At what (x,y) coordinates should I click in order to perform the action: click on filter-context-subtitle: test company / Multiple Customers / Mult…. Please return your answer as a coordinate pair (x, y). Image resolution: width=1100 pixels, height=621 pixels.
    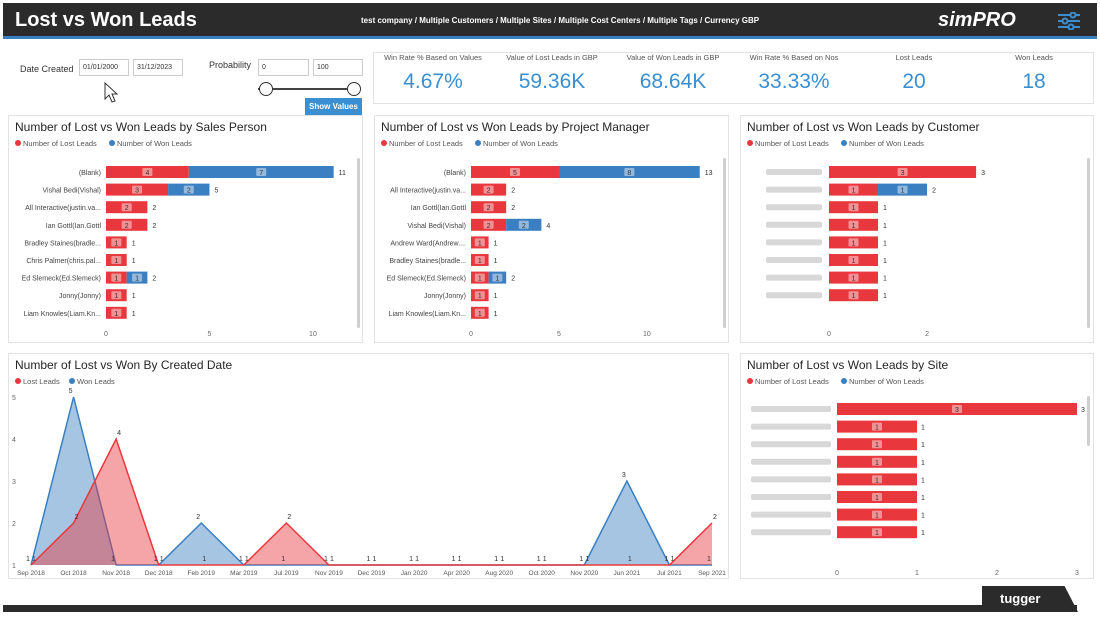
    Looking at the image, I should click on (560, 20).